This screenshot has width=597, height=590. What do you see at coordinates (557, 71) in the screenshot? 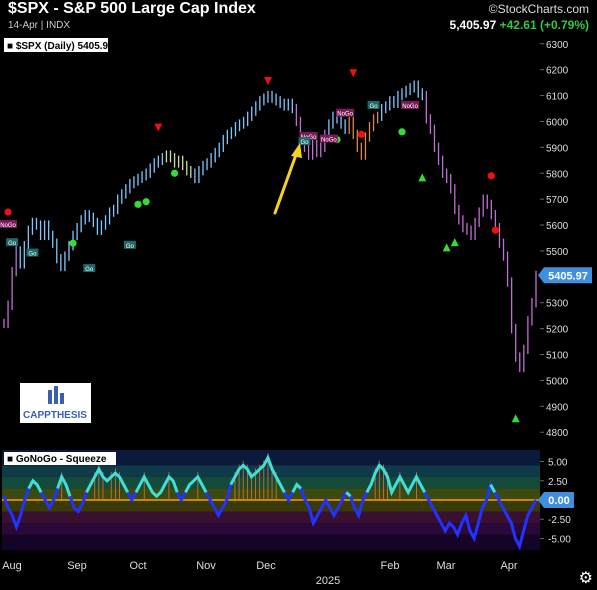
I see `y-tick-label: 6200` at bounding box center [557, 71].